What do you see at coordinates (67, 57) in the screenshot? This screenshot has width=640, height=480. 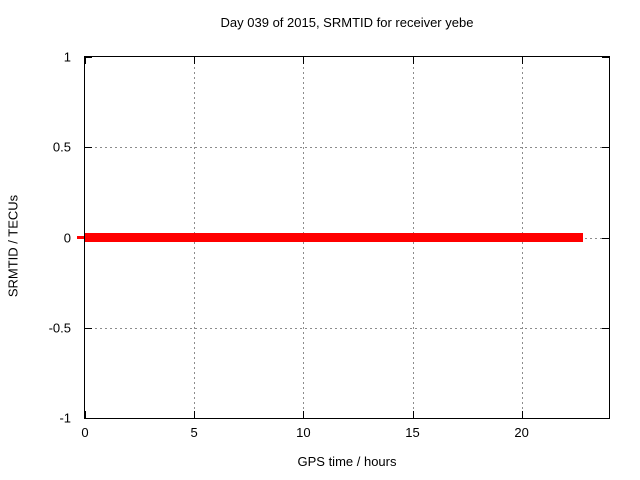 I see `y-tick-label: 1` at bounding box center [67, 57].